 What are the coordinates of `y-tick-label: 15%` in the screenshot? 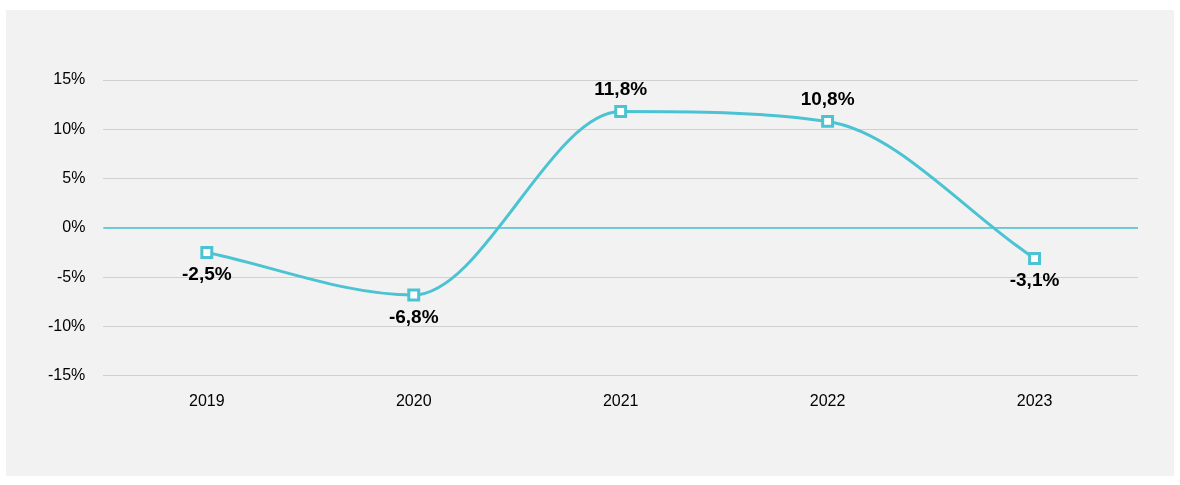 It's located at (69, 79).